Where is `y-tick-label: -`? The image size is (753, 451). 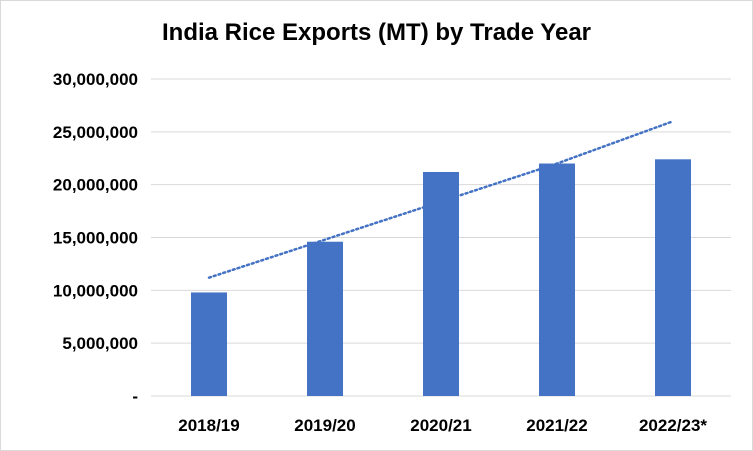
y-tick-label: - is located at coordinates (135, 396).